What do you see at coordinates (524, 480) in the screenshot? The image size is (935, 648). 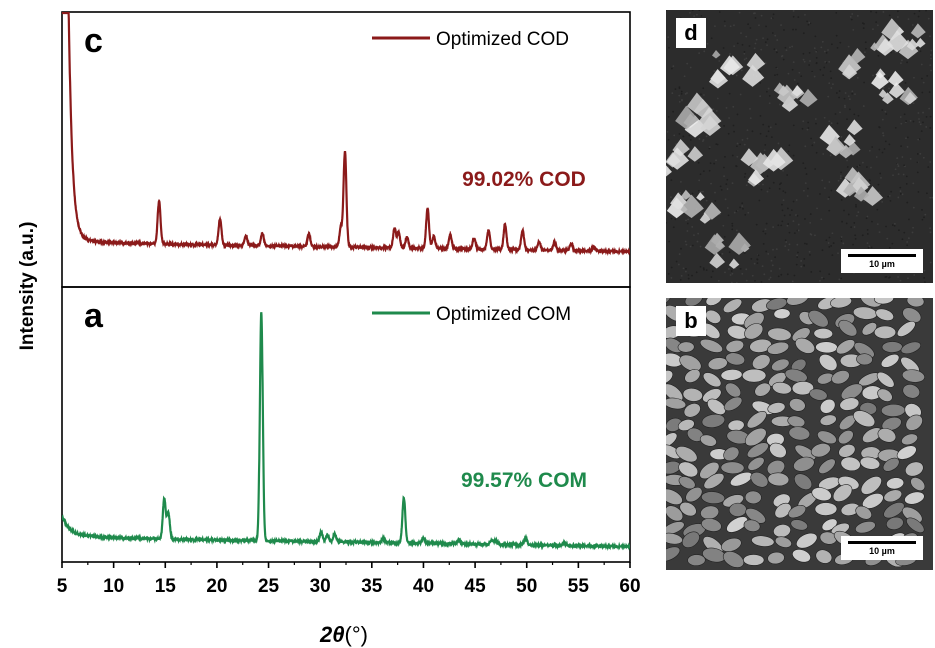 I see `annotation-a: 99.57% COM` at bounding box center [524, 480].